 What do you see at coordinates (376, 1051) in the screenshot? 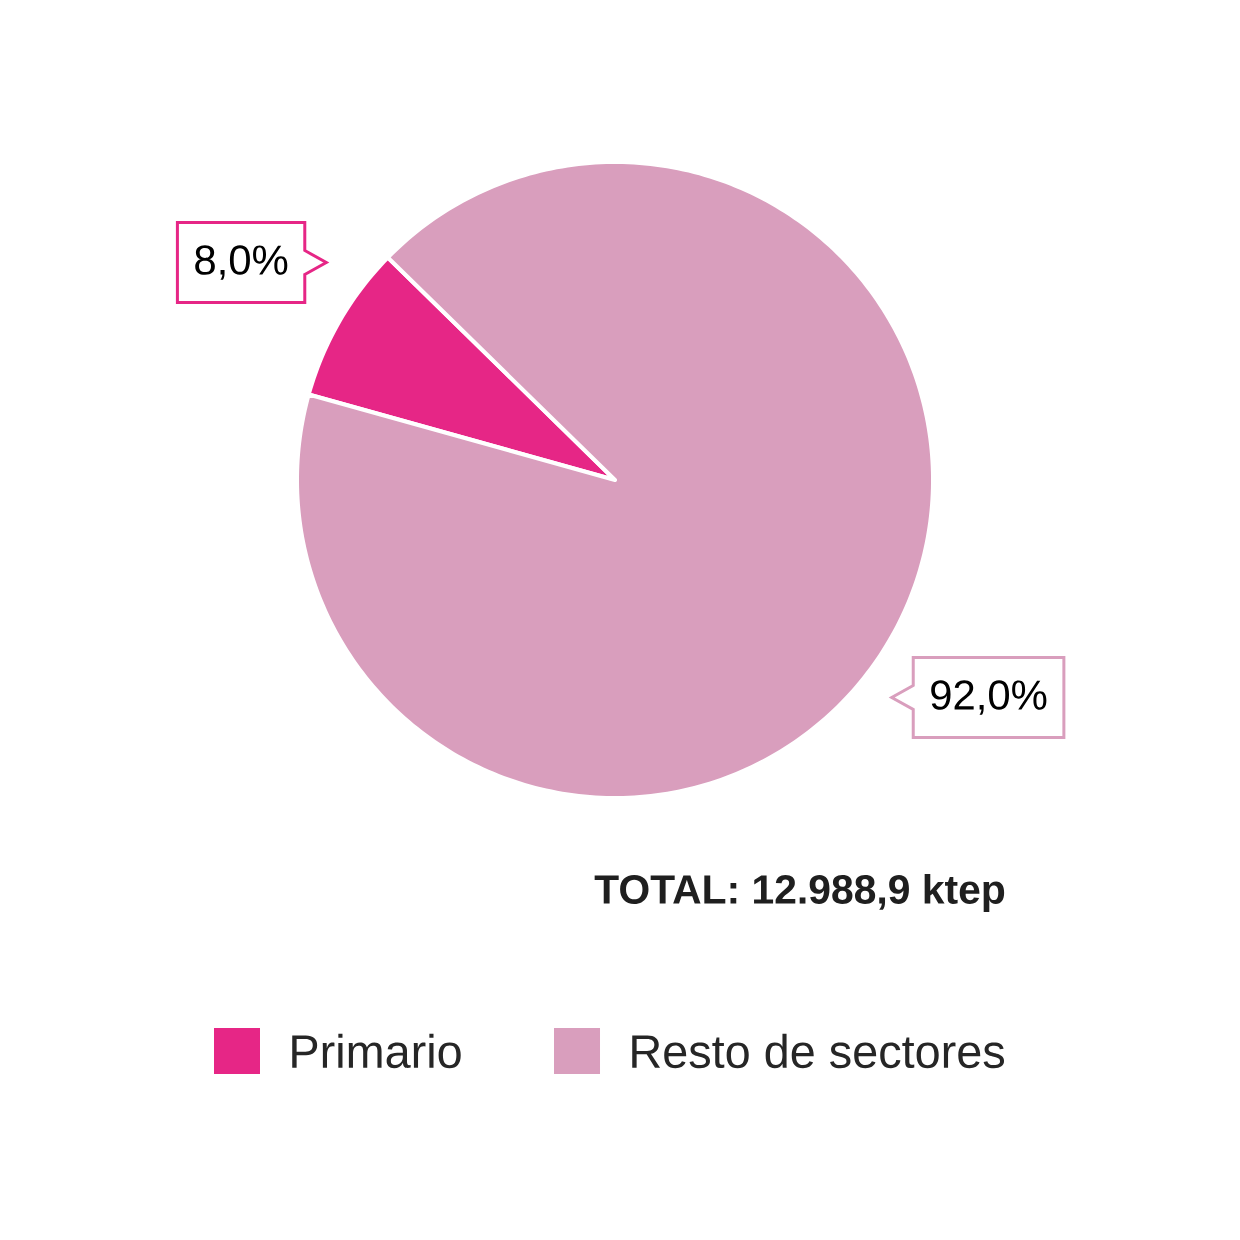
I see `legend-label: Primario` at bounding box center [376, 1051].